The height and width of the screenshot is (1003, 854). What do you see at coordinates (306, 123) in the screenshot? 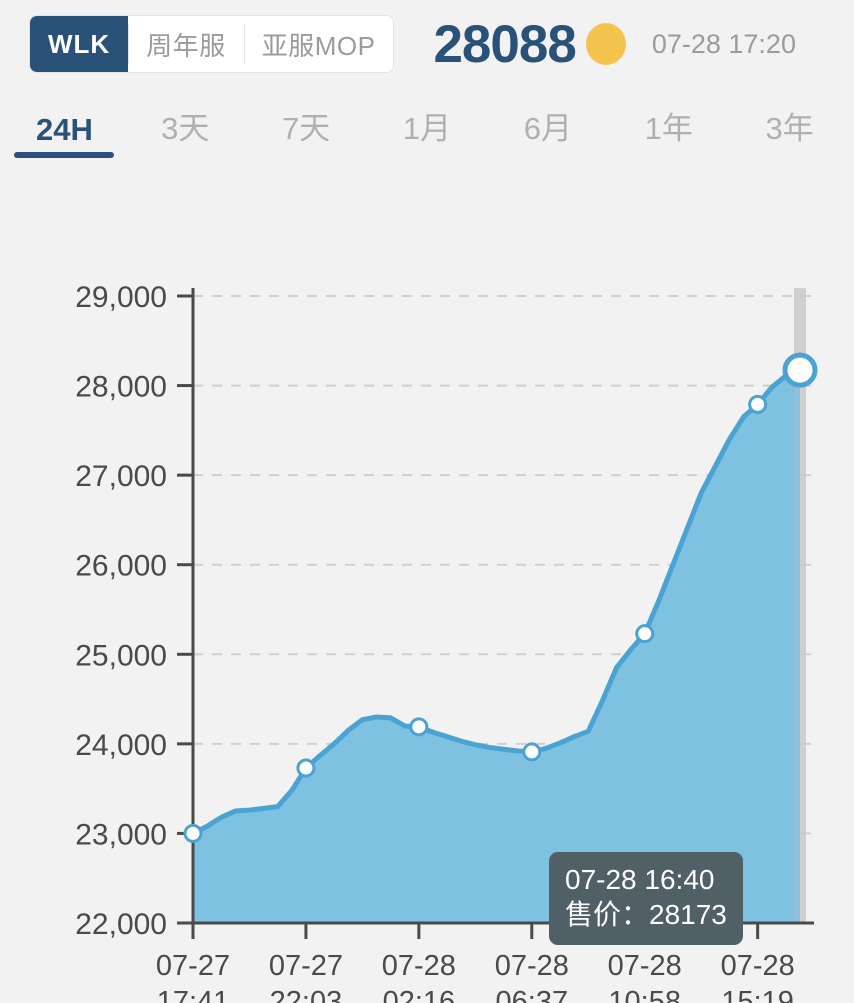
I see `range-tab-7d: 7天` at bounding box center [306, 123].